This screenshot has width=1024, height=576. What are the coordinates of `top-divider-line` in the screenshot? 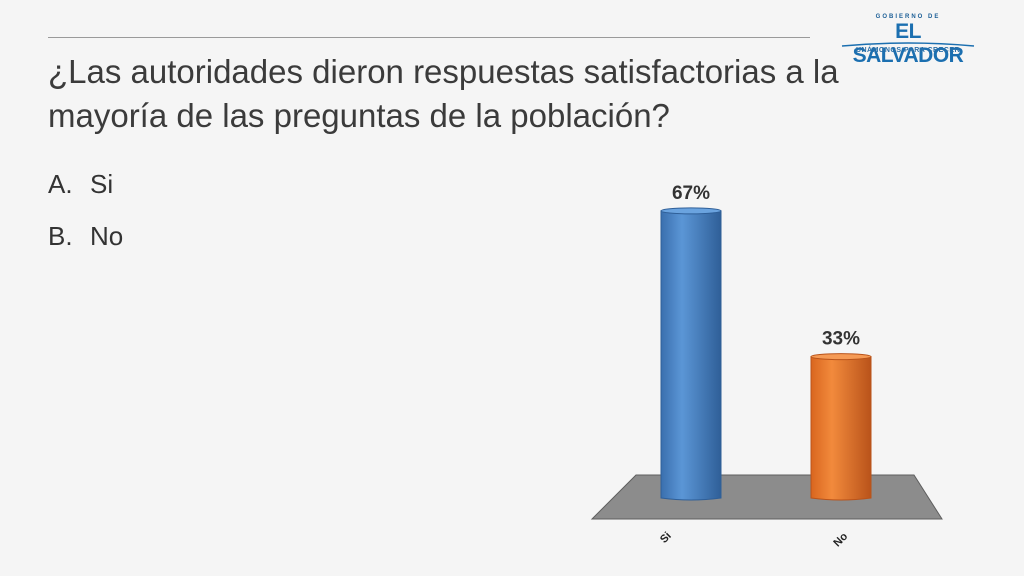 It's located at (429, 37).